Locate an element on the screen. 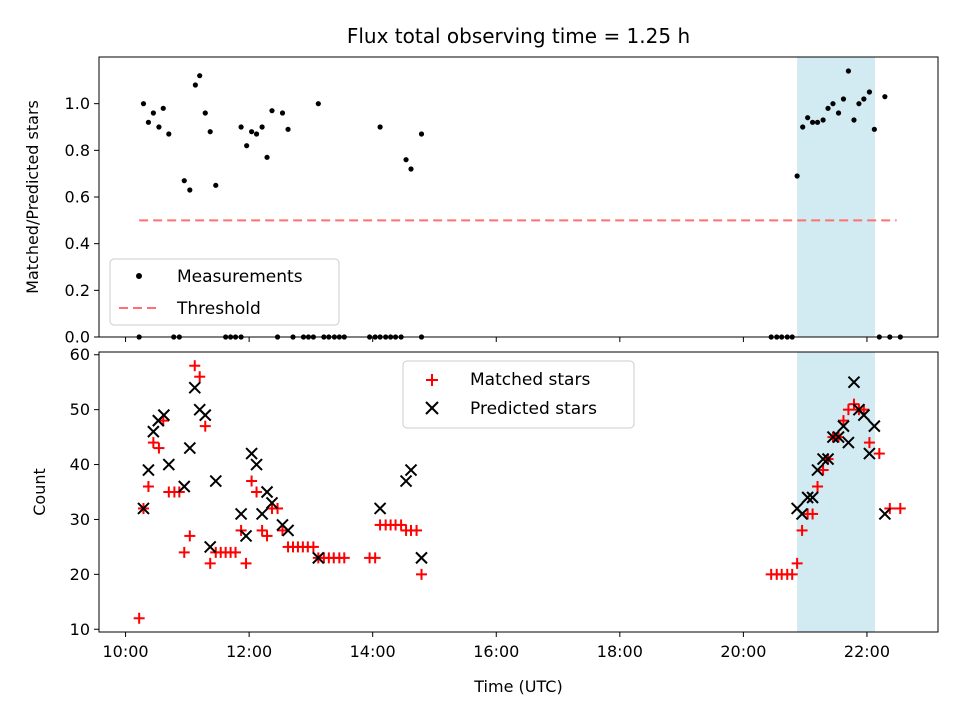 This screenshot has width=960, height=720. count-y-tick-label: 30 is located at coordinates (80, 519).